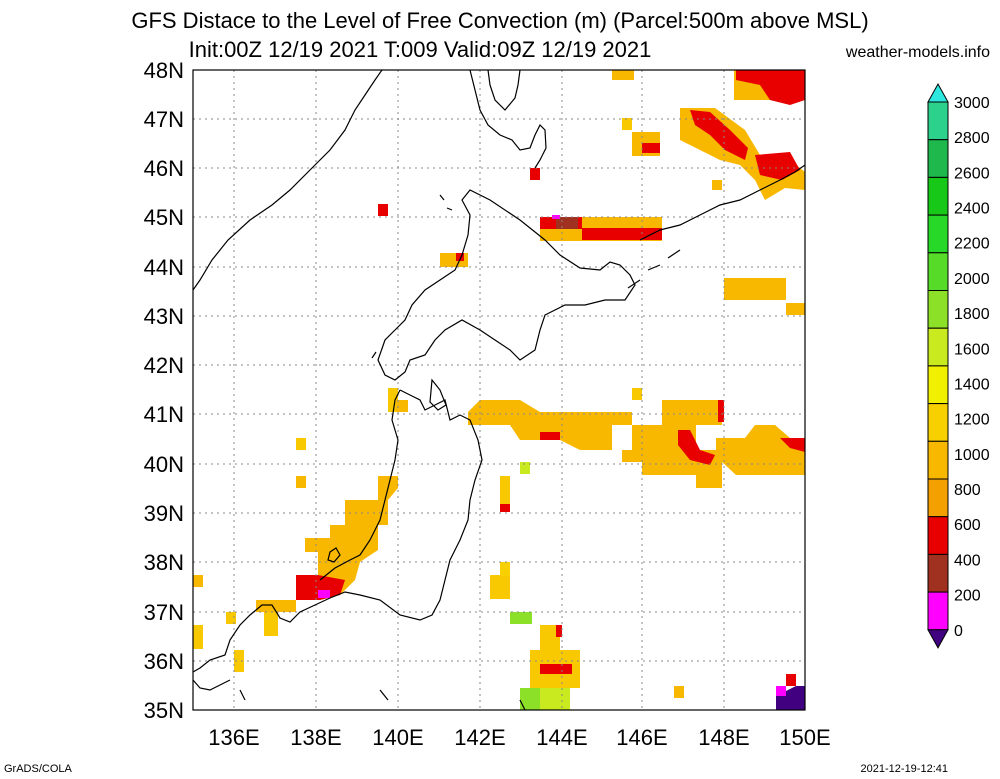 This screenshot has height=779, width=1000. What do you see at coordinates (972, 244) in the screenshot?
I see `colorbar-label: 2200` at bounding box center [972, 244].